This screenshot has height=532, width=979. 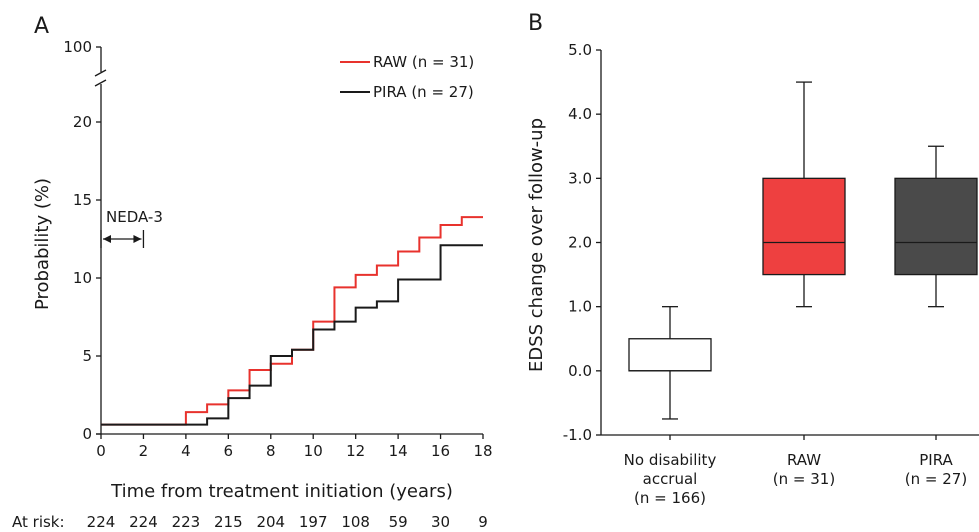 I want to click on category-label: (n = 31), so click(x=804, y=479).